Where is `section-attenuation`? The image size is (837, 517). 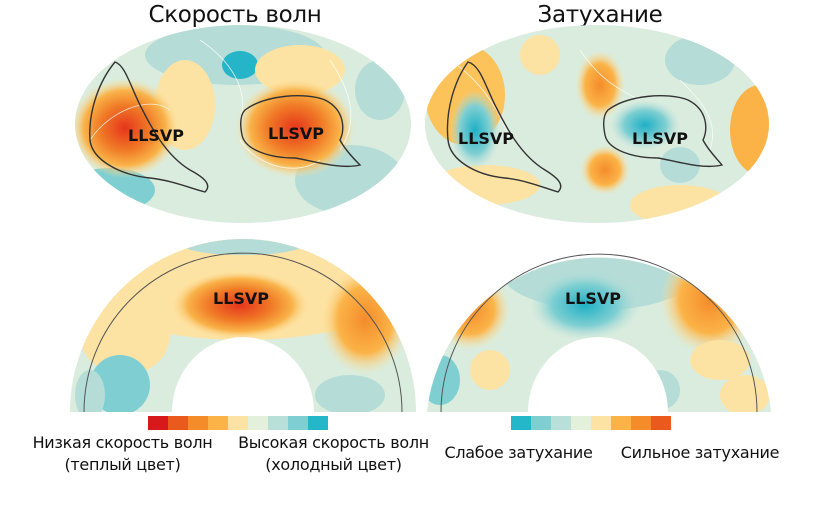
section-attenuation is located at coordinates (599, 334).